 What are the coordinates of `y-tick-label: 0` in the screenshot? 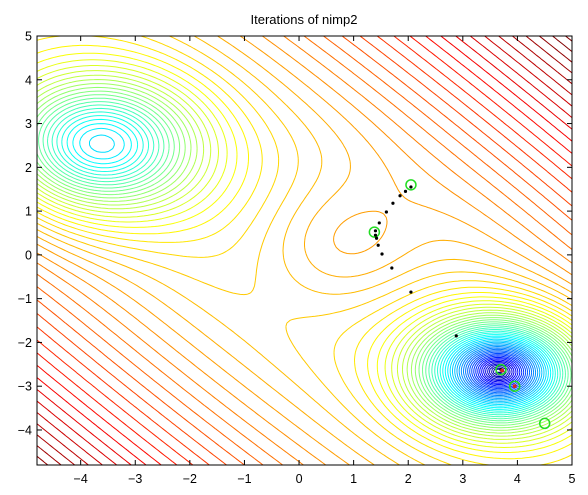 It's located at (28, 255).